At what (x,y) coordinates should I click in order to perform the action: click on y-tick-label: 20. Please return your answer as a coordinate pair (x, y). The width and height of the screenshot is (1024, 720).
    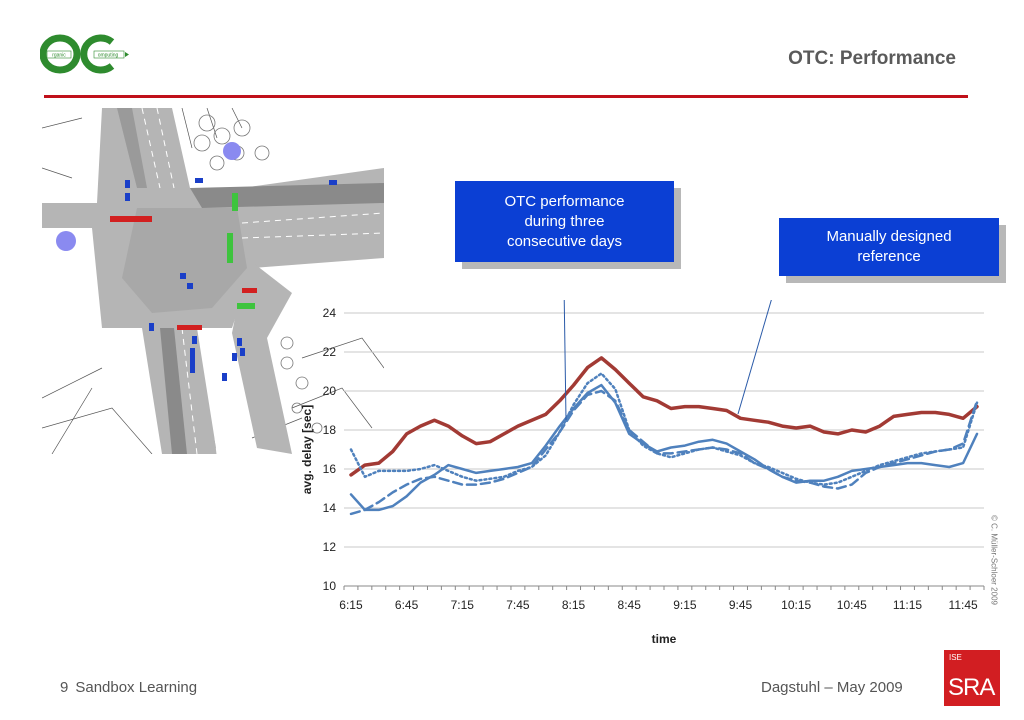
    Looking at the image, I should click on (330, 391).